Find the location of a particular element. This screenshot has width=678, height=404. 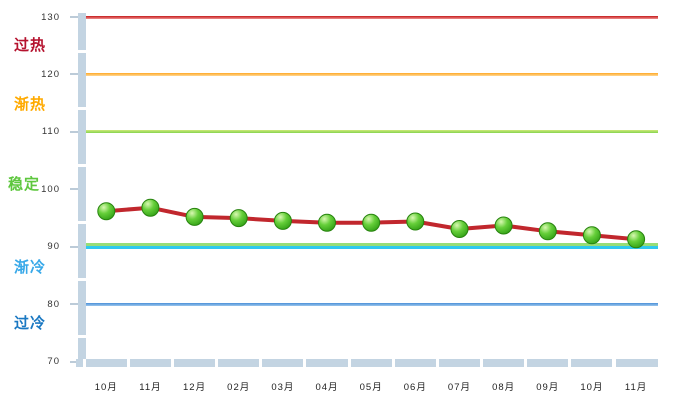

x-axis-label-10: 09月 is located at coordinates (548, 387).